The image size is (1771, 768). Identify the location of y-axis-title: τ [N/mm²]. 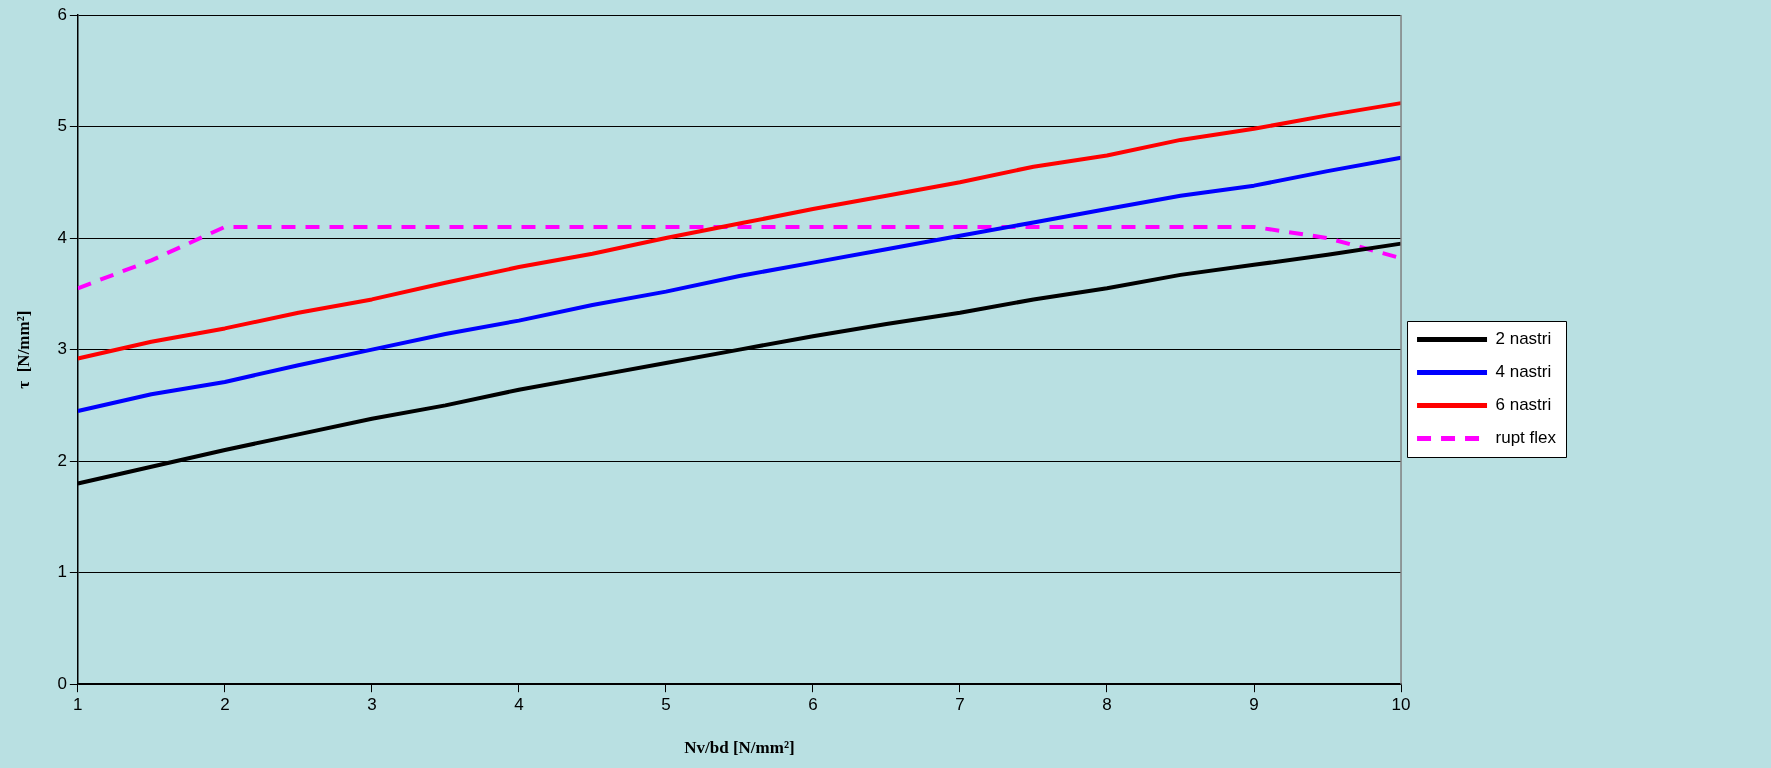
(23, 349).